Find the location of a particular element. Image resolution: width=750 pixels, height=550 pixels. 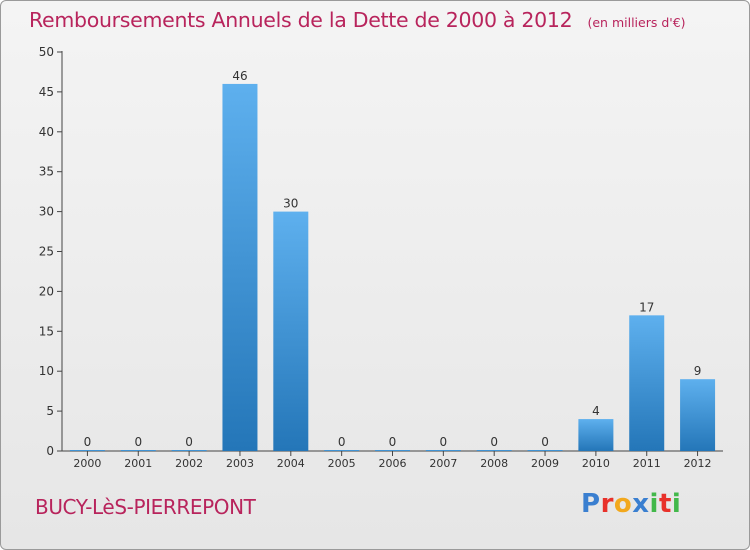

x-tick-label: 2010 is located at coordinates (596, 463).